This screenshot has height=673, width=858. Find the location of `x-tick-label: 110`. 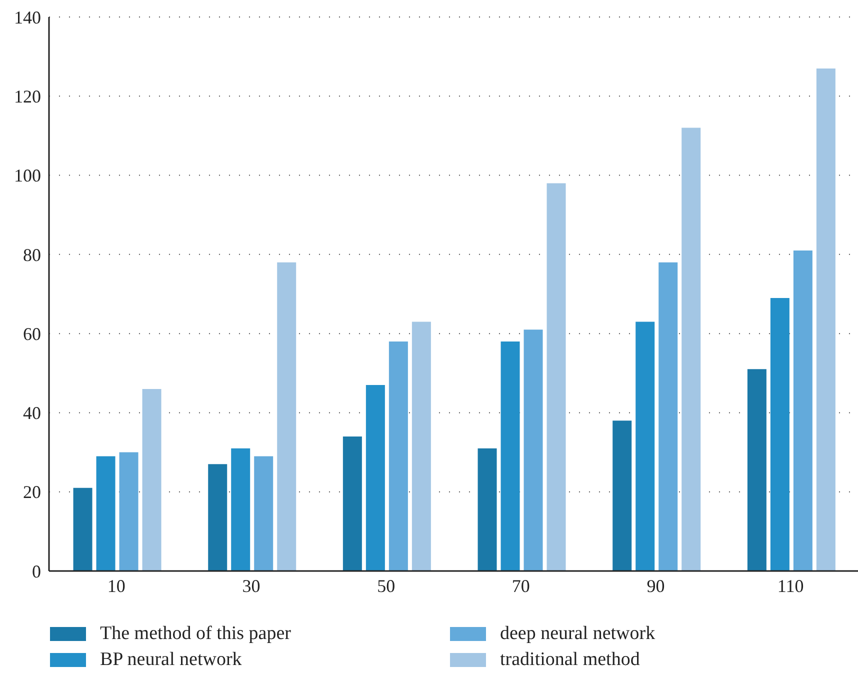

x-tick-label: 110 is located at coordinates (790, 586).